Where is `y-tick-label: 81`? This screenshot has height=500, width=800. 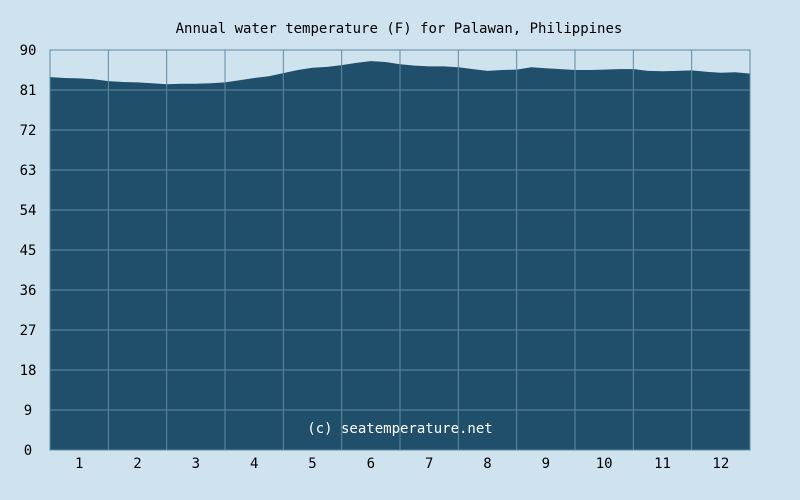 y-tick-label: 81 is located at coordinates (28, 91).